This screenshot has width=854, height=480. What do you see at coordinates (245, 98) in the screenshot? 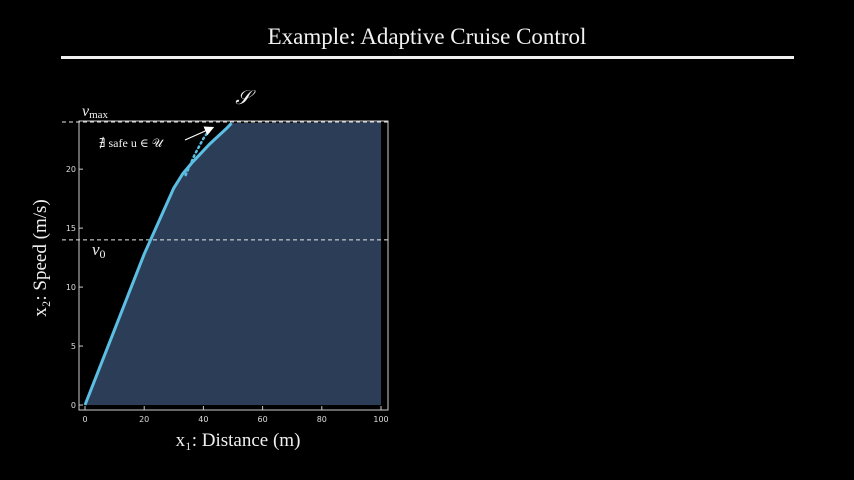
I see `set-label: 𝒮` at bounding box center [245, 98].